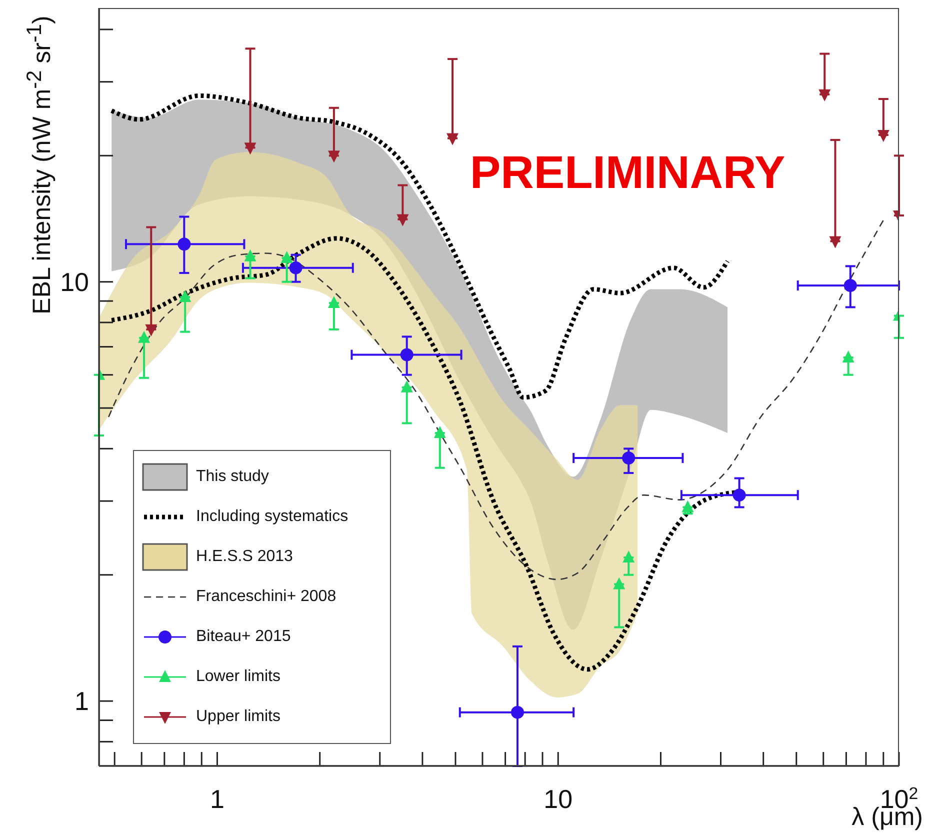  What do you see at coordinates (244, 557) in the screenshot?
I see `legend-label: H.E.S.S 2013` at bounding box center [244, 557].